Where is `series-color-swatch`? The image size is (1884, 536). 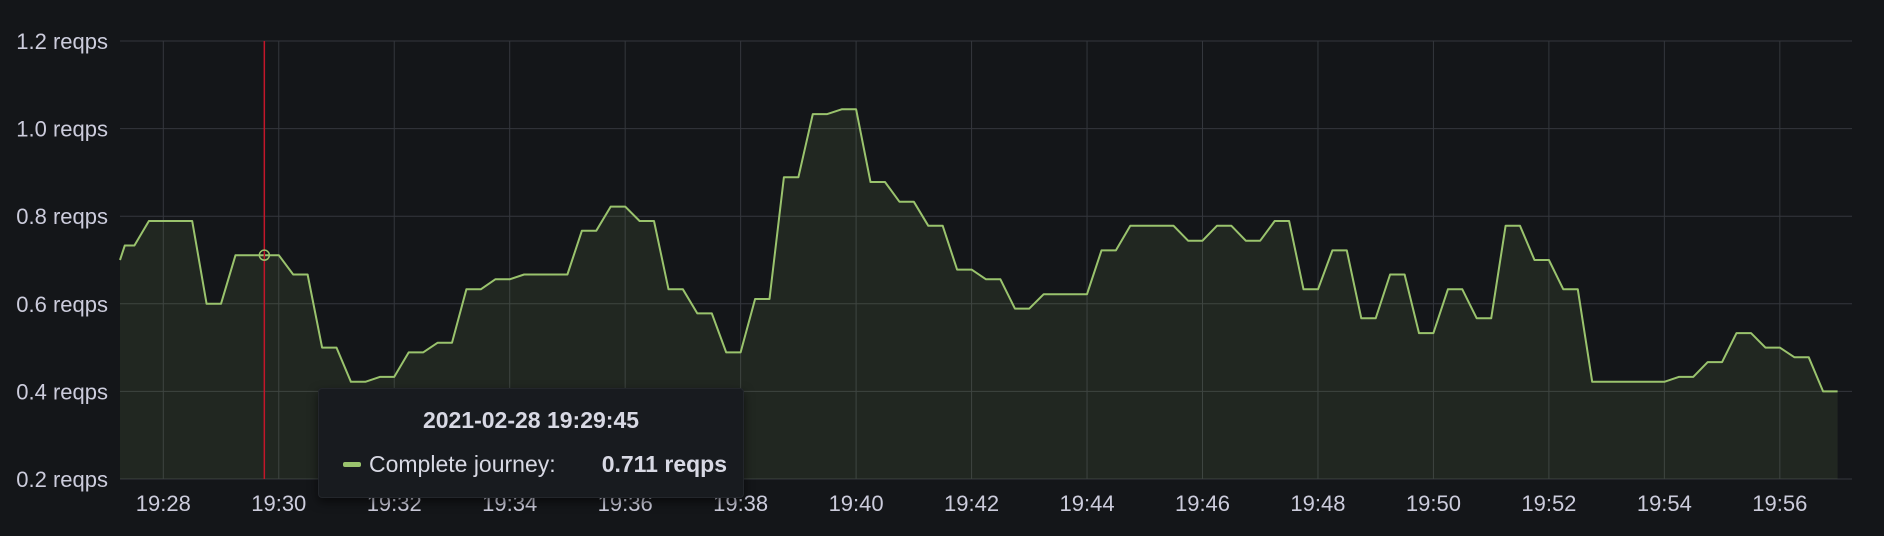 series-color-swatch is located at coordinates (352, 464).